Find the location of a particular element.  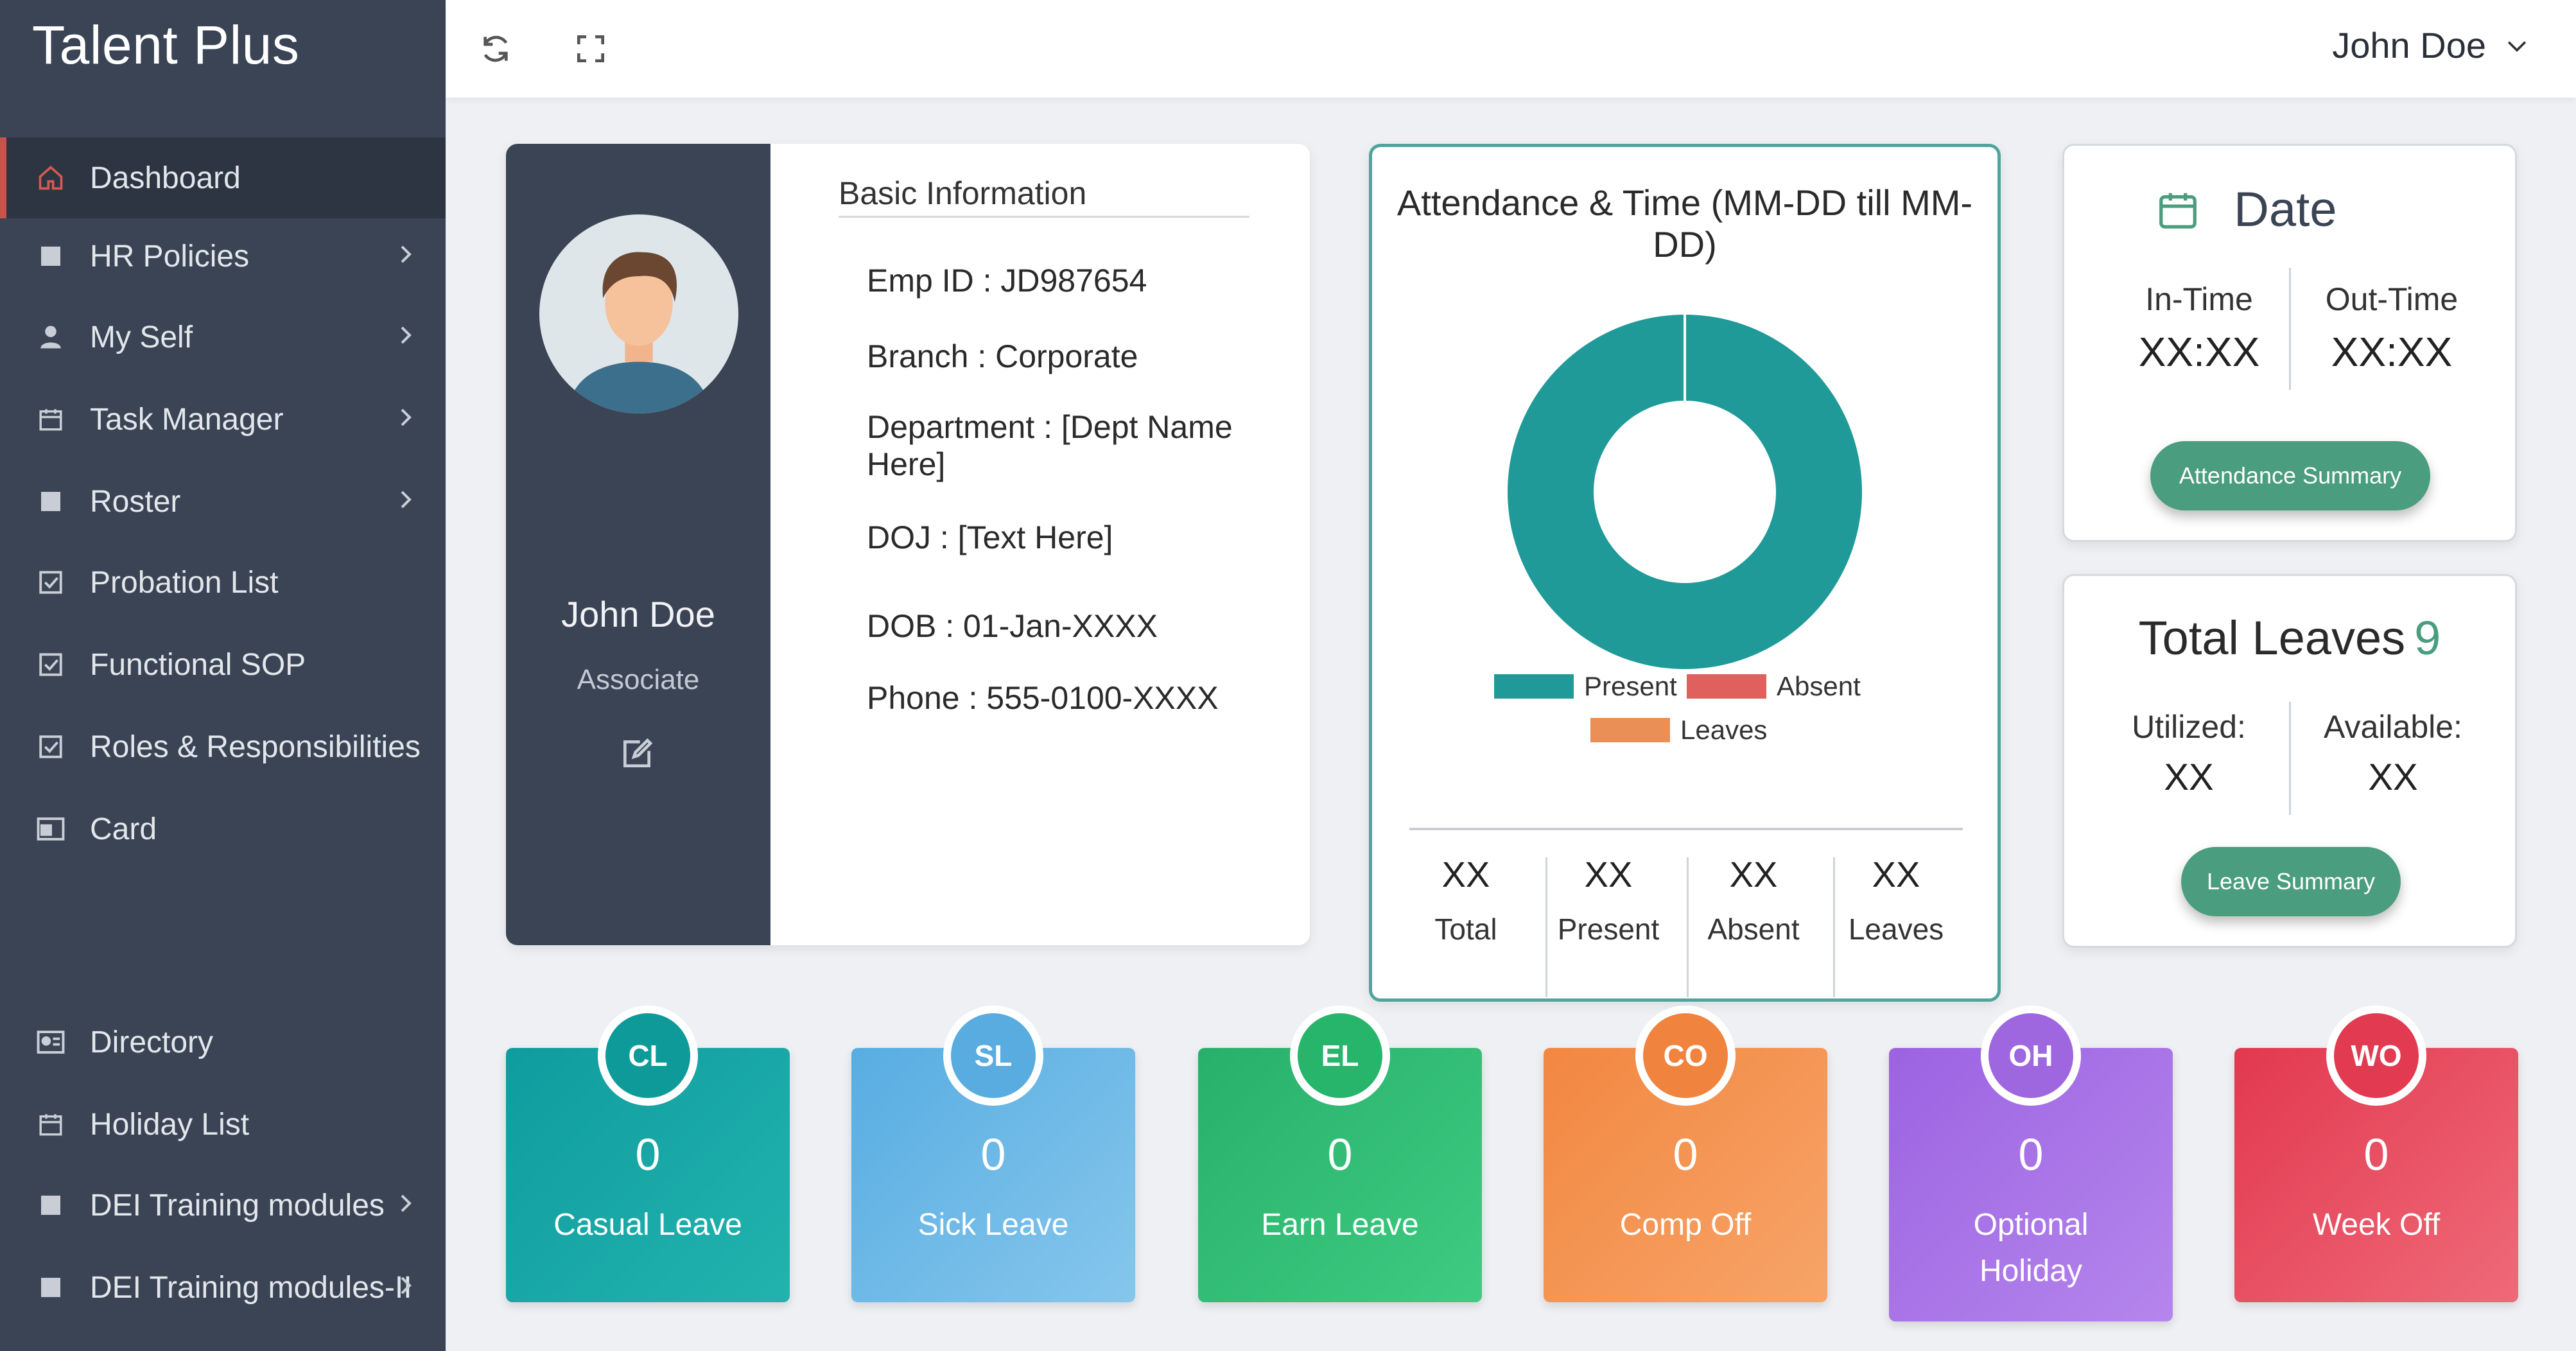

sidebar-item-roles-responsibilities: Roles & Responsibilities is located at coordinates (223, 747).